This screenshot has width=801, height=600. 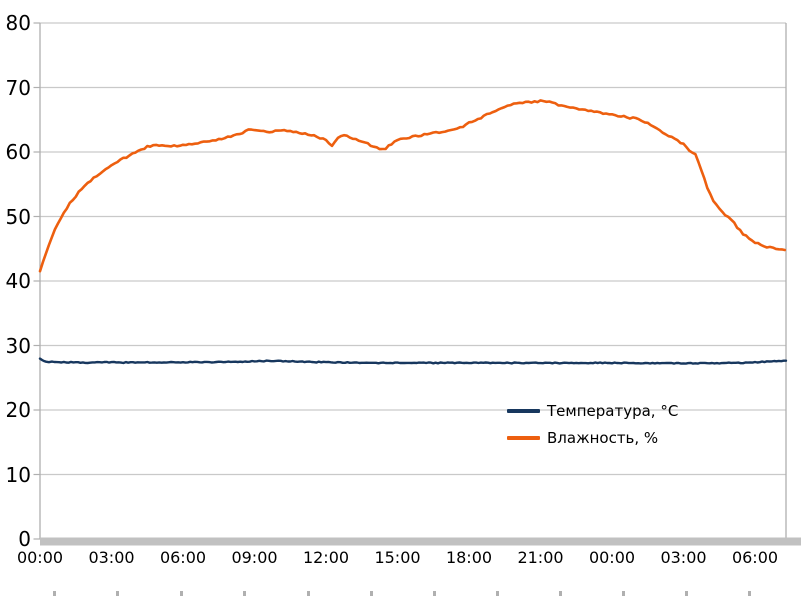 I want to click on legend-item-humidity: Влажность, %, so click(x=582, y=438).